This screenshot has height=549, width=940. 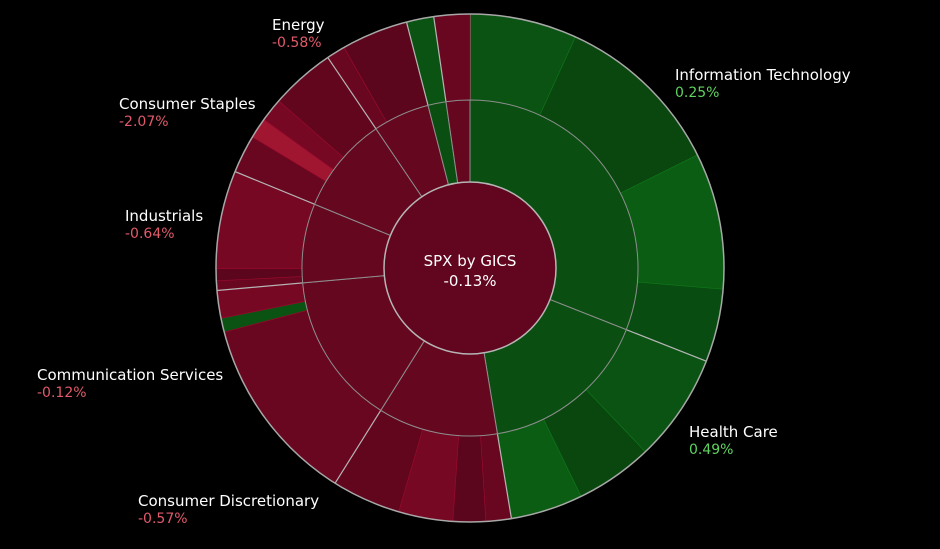 I want to click on label-energy: Energy -0.58%, so click(x=298, y=34).